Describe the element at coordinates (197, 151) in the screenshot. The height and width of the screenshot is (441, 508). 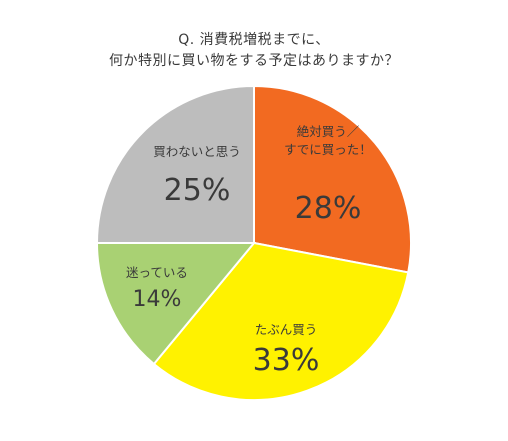
I see `slice-4-label-line-1: 買わないと思う` at that location.